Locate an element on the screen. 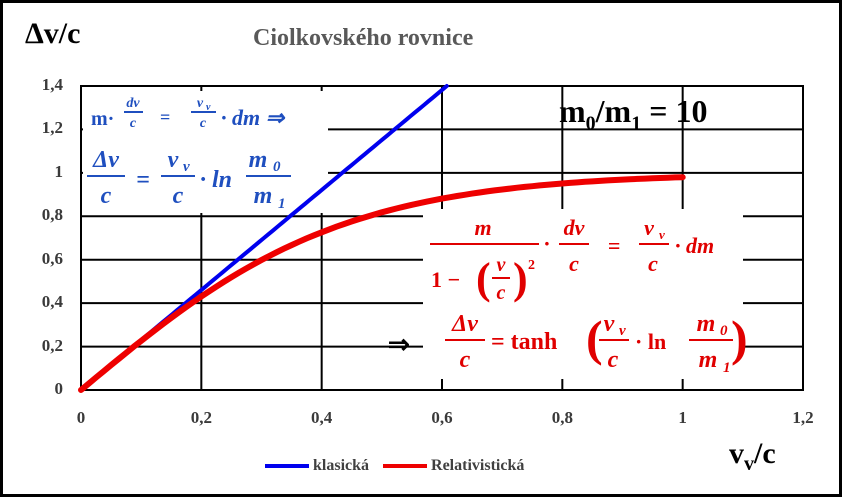 The height and width of the screenshot is (497, 842). eq-classic2-dv: Δv is located at coordinates (105, 160).